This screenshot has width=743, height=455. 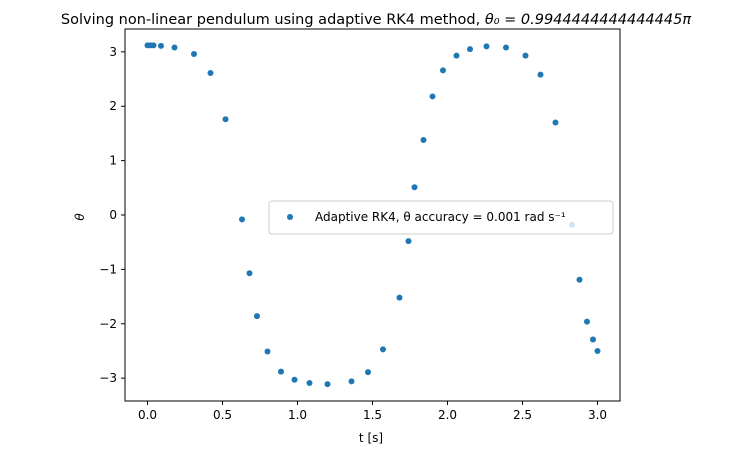 What do you see at coordinates (113, 52) in the screenshot?
I see `y-tick-label: 3` at bounding box center [113, 52].